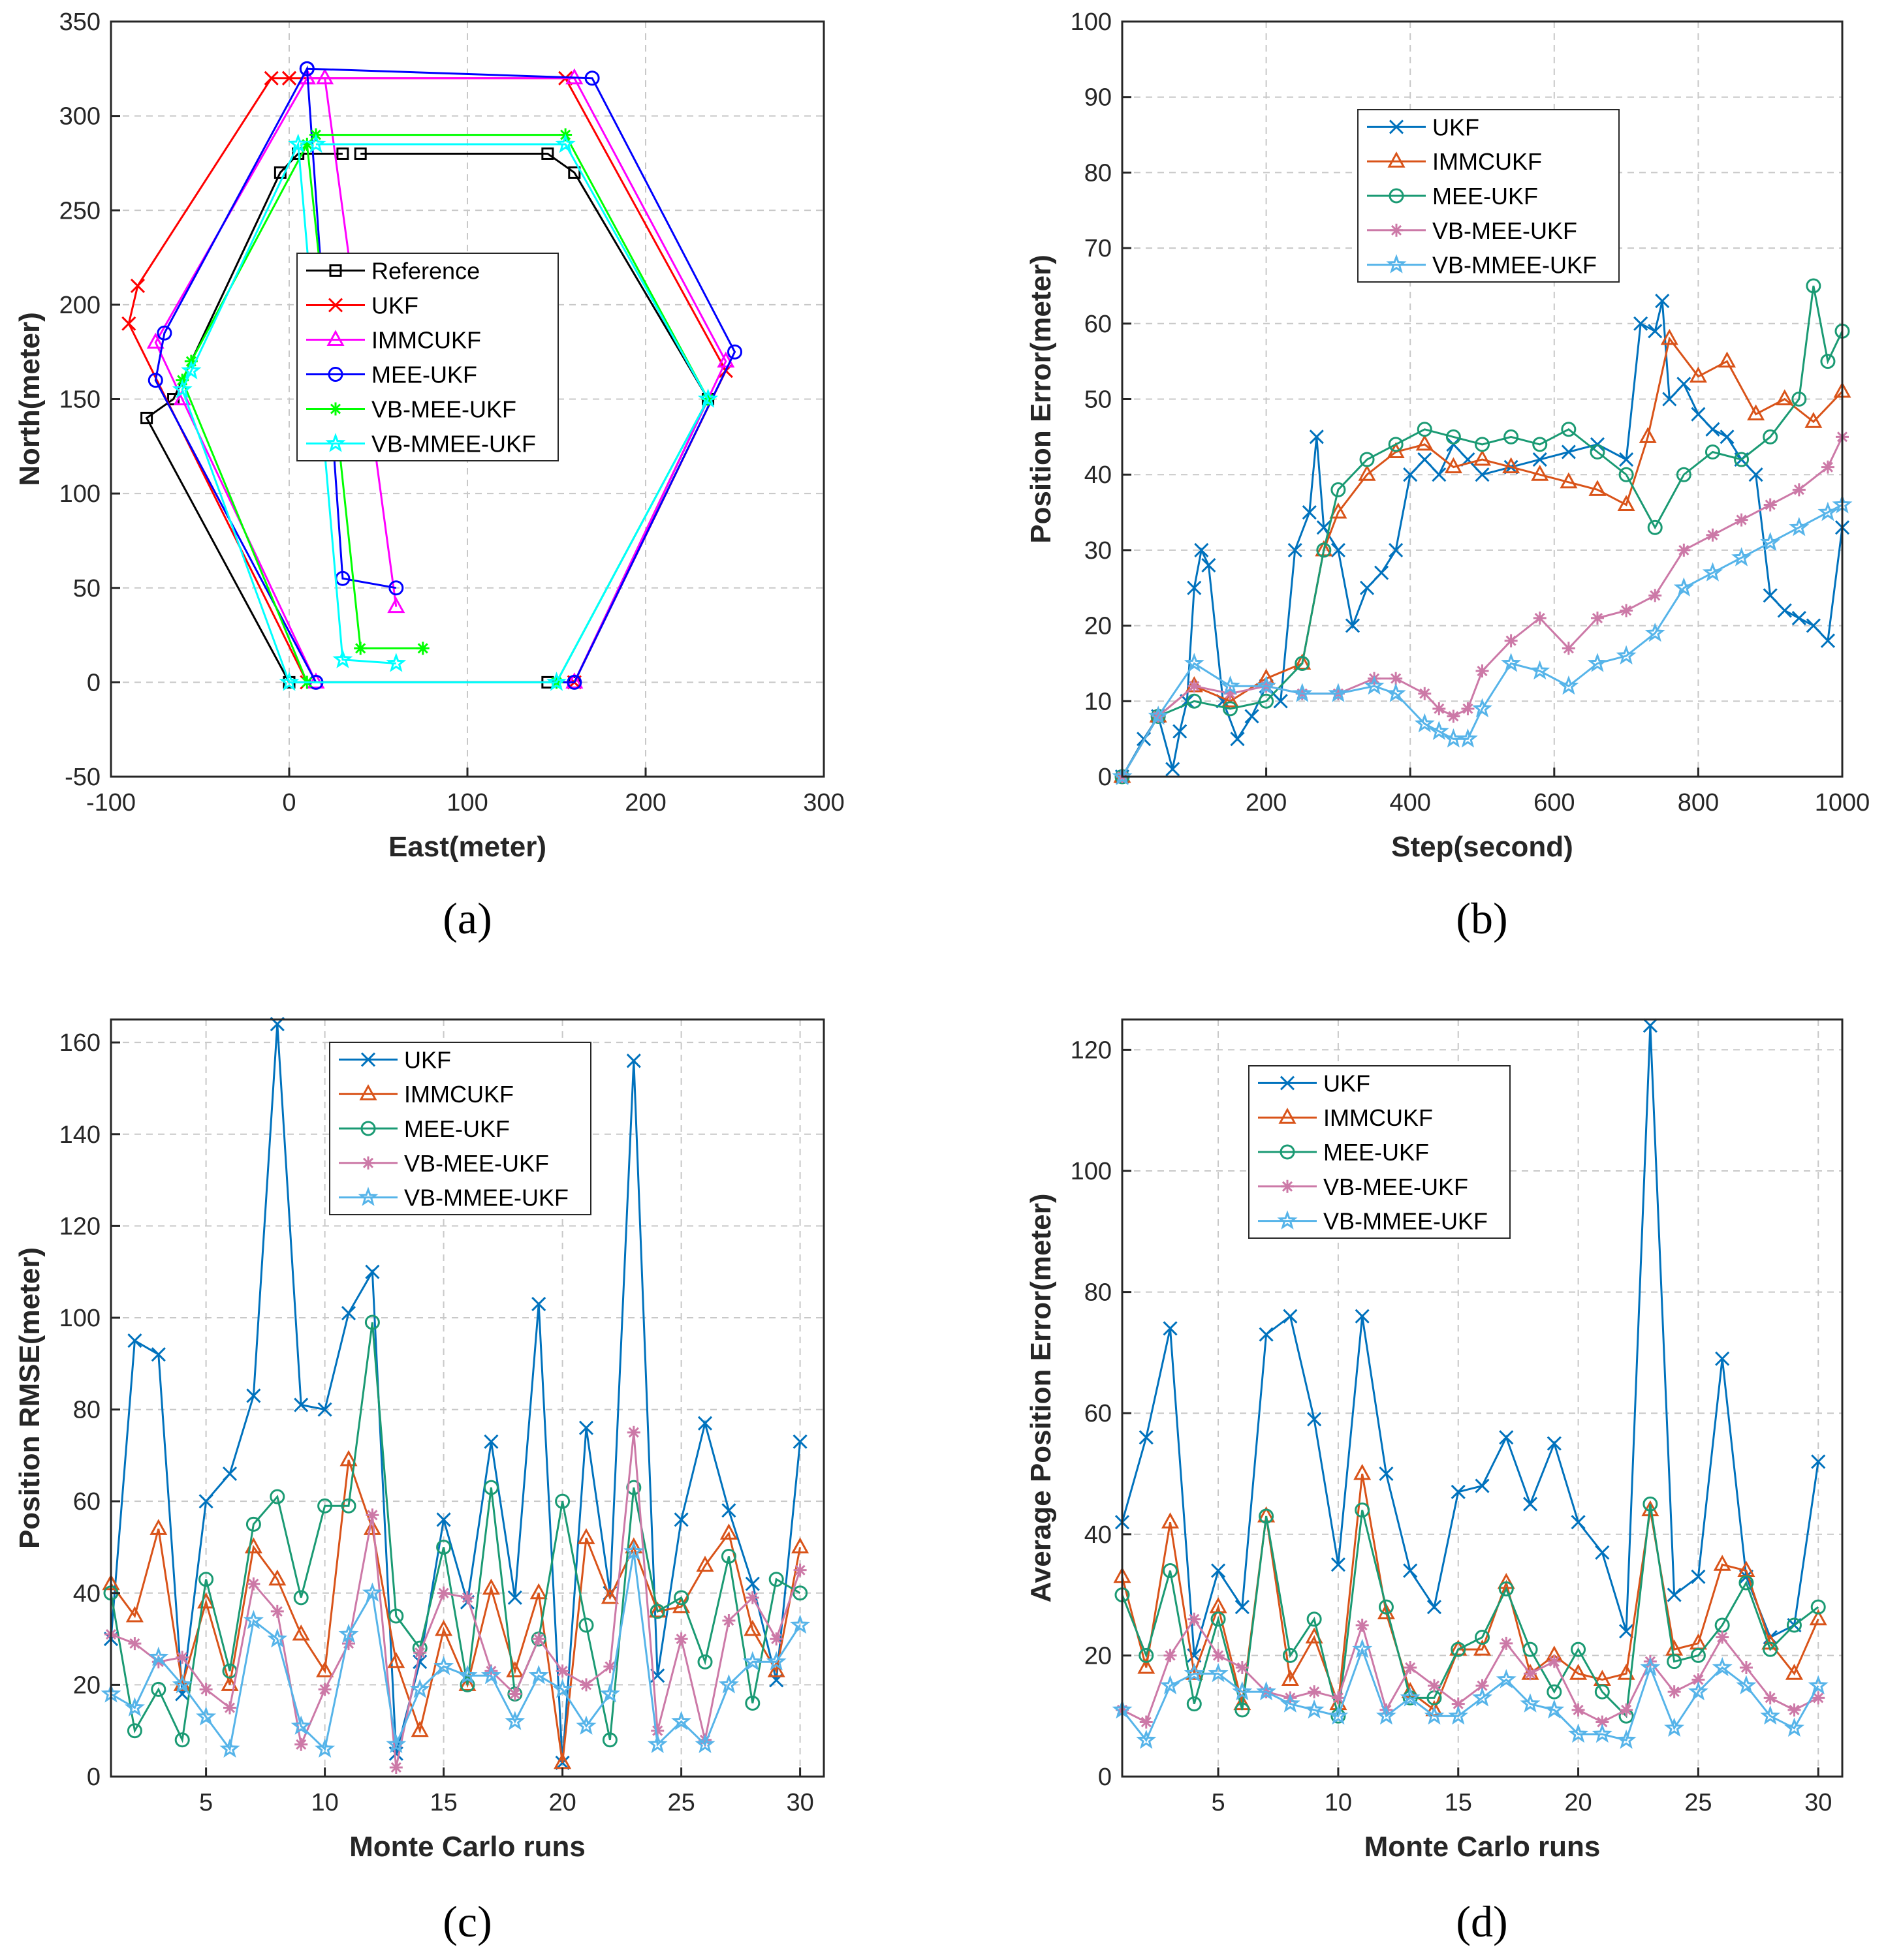  I want to click on y-tick-label: 30, so click(1098, 551).